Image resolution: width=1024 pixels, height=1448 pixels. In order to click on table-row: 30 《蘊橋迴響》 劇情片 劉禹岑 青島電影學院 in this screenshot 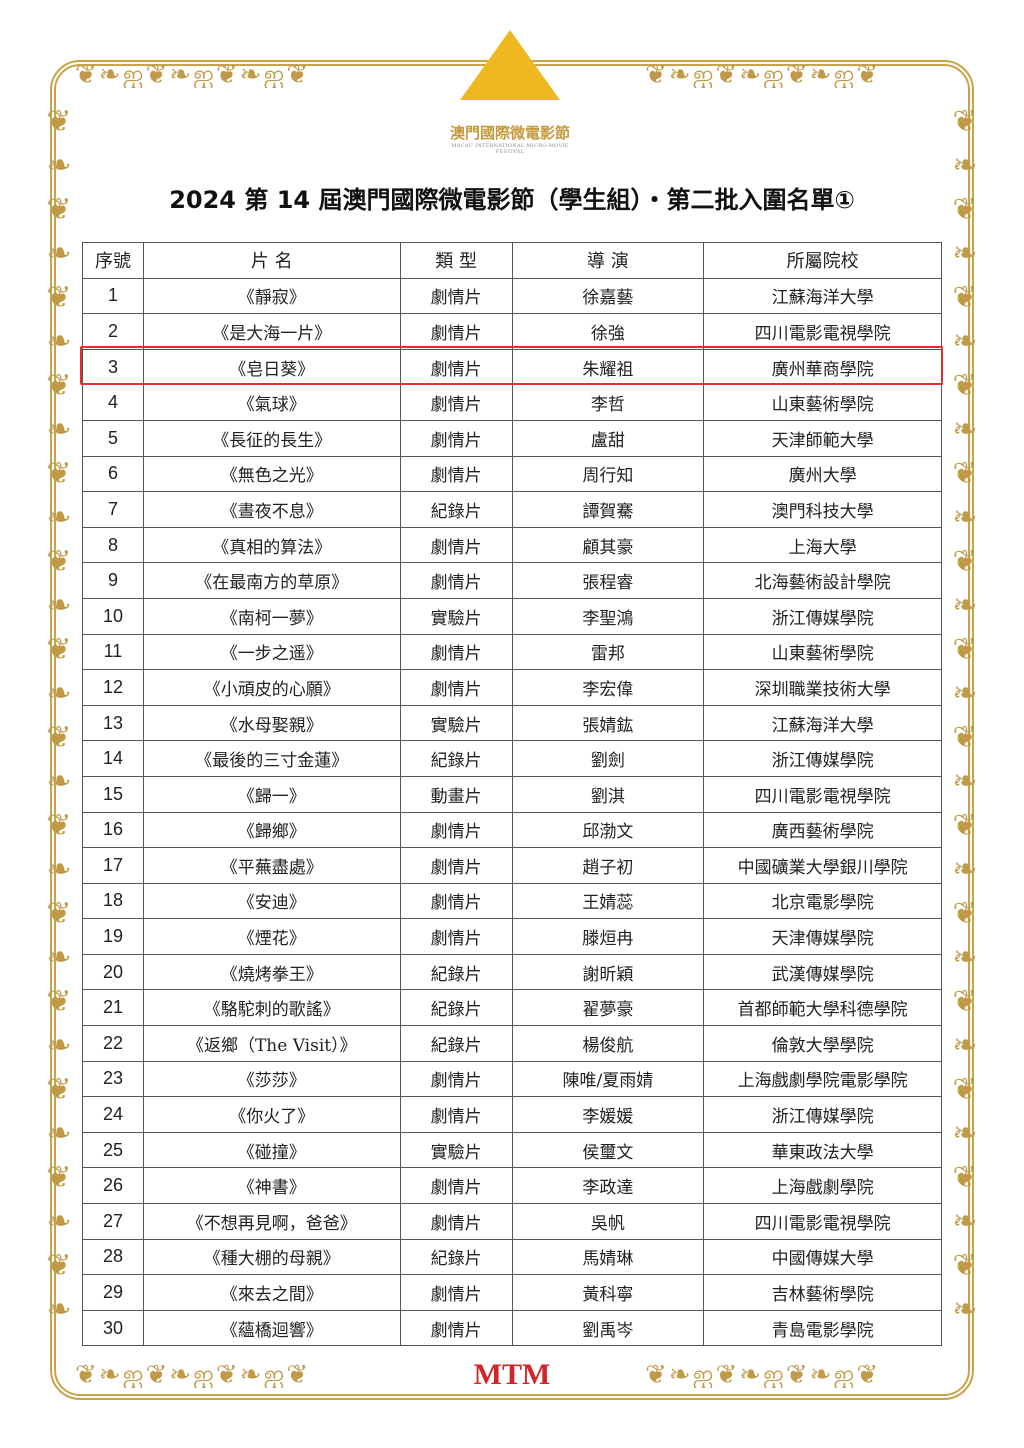, I will do `click(512, 1328)`.